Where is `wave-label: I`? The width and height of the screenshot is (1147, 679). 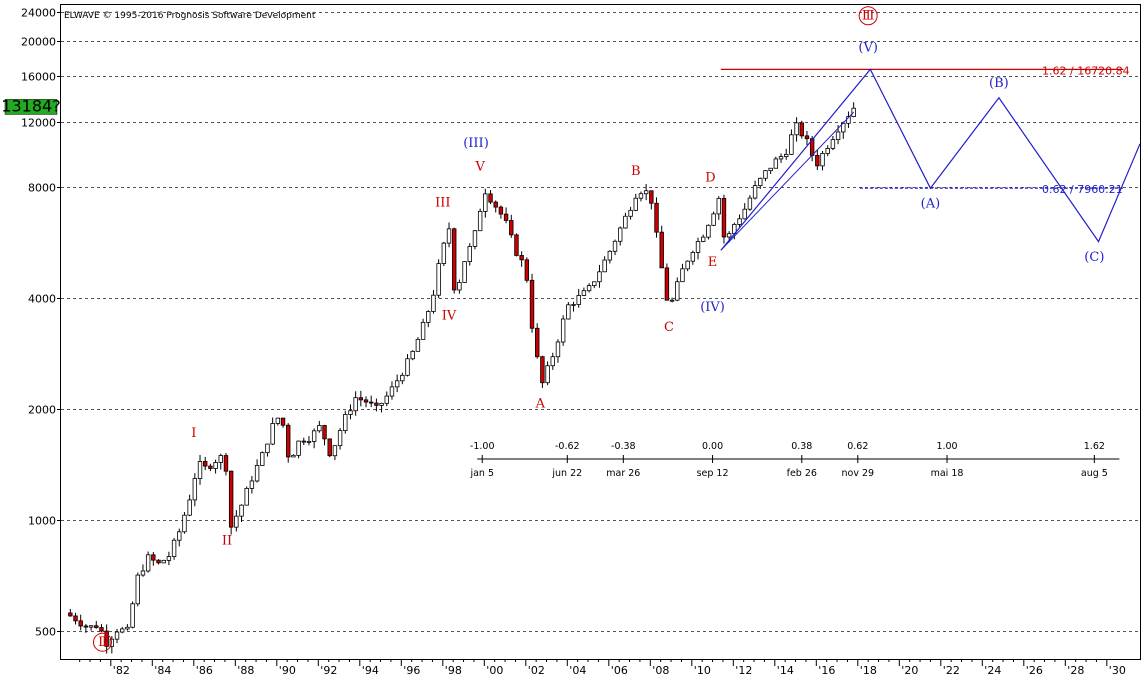 wave-label: I is located at coordinates (193, 433).